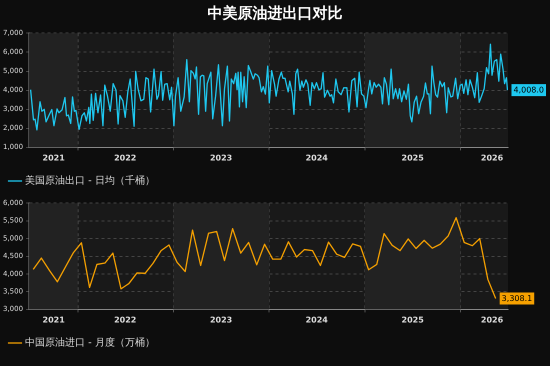  I want to click on legend-label: 美国原油出口 - 日均（千桶）, so click(90, 180).